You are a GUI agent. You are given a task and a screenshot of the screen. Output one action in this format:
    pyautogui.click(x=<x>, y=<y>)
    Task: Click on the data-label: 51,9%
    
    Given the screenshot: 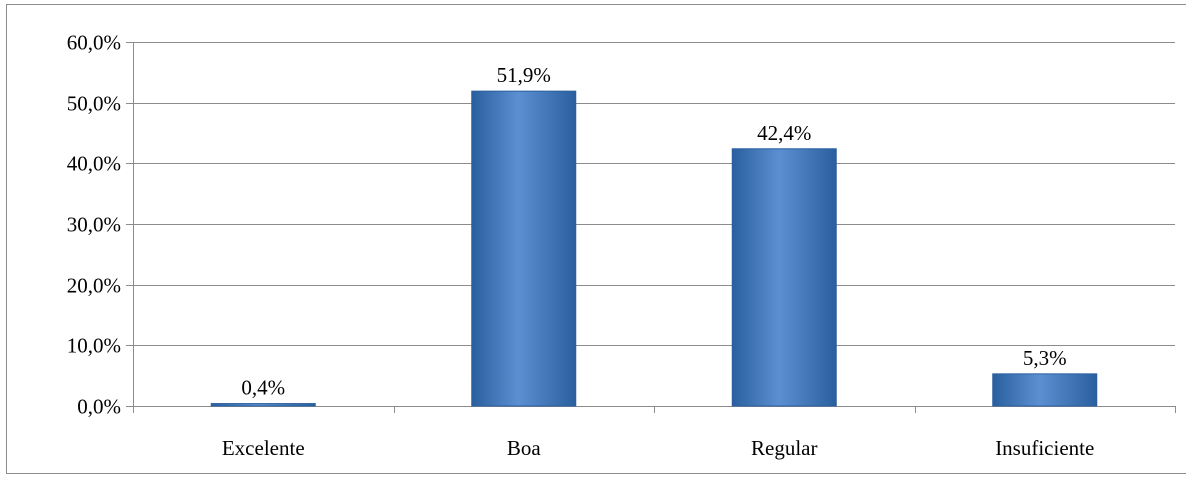 What is the action you would take?
    pyautogui.click(x=524, y=75)
    